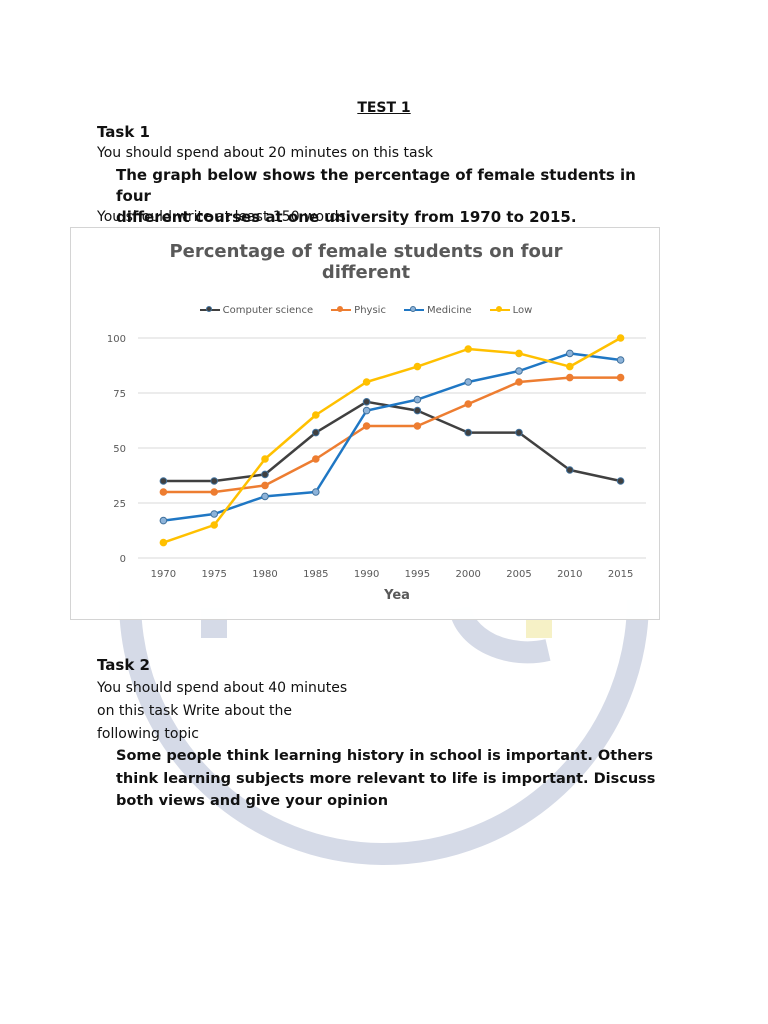 This screenshot has height=1024, width=768. Describe the element at coordinates (148, 734) in the screenshot. I see `task2-instruction-line: following topic` at that location.